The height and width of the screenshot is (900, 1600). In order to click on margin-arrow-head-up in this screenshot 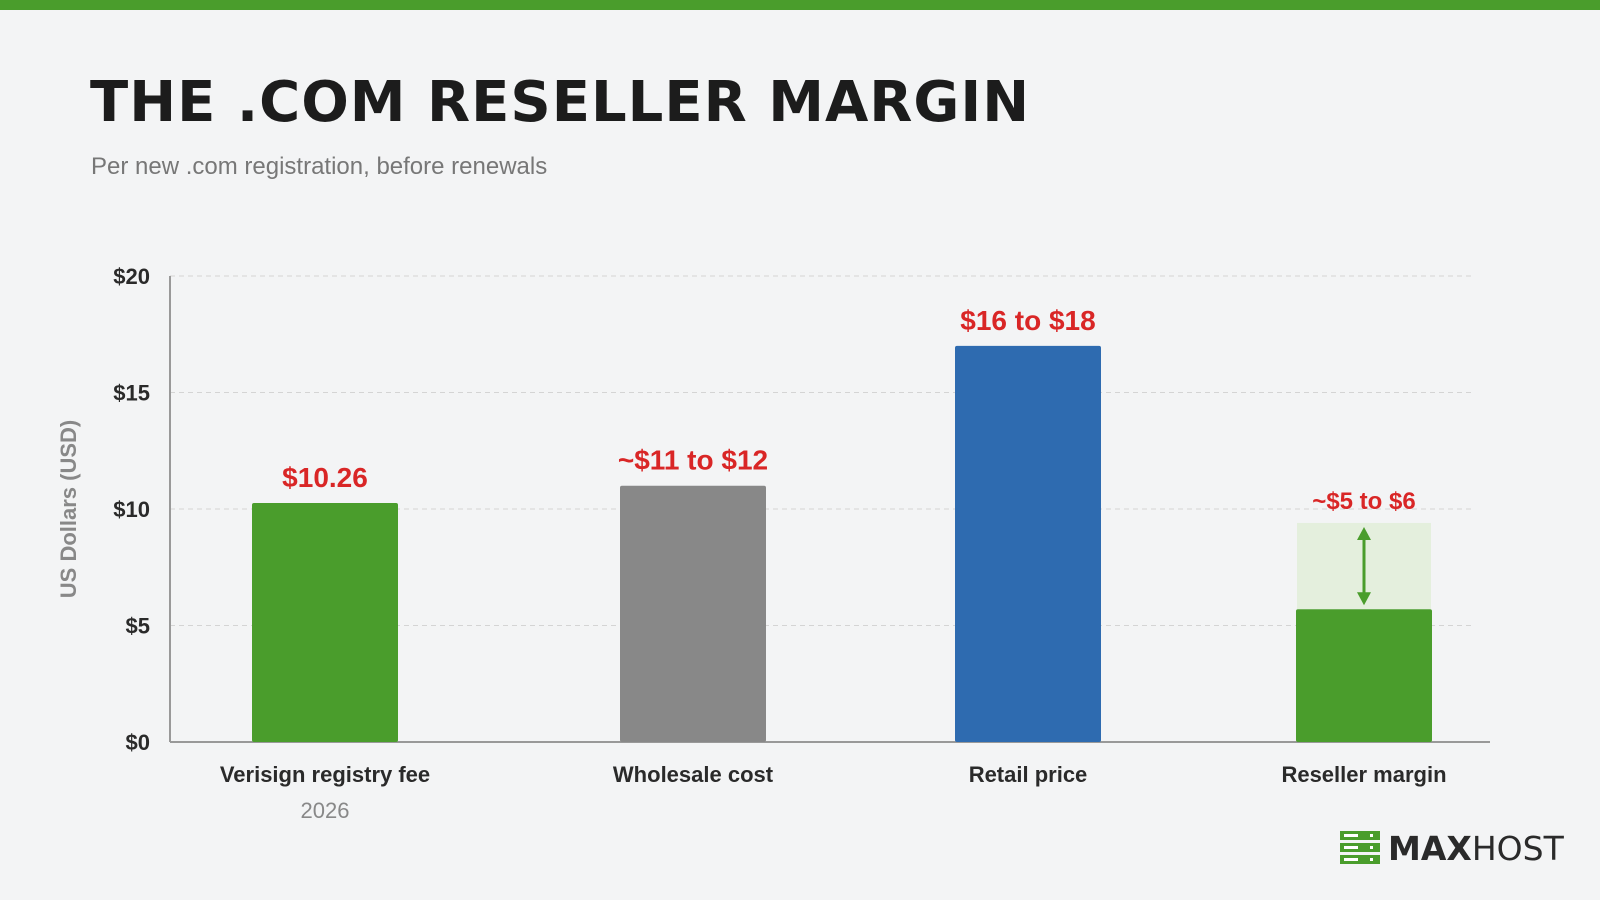, I will do `click(1364, 533)`.